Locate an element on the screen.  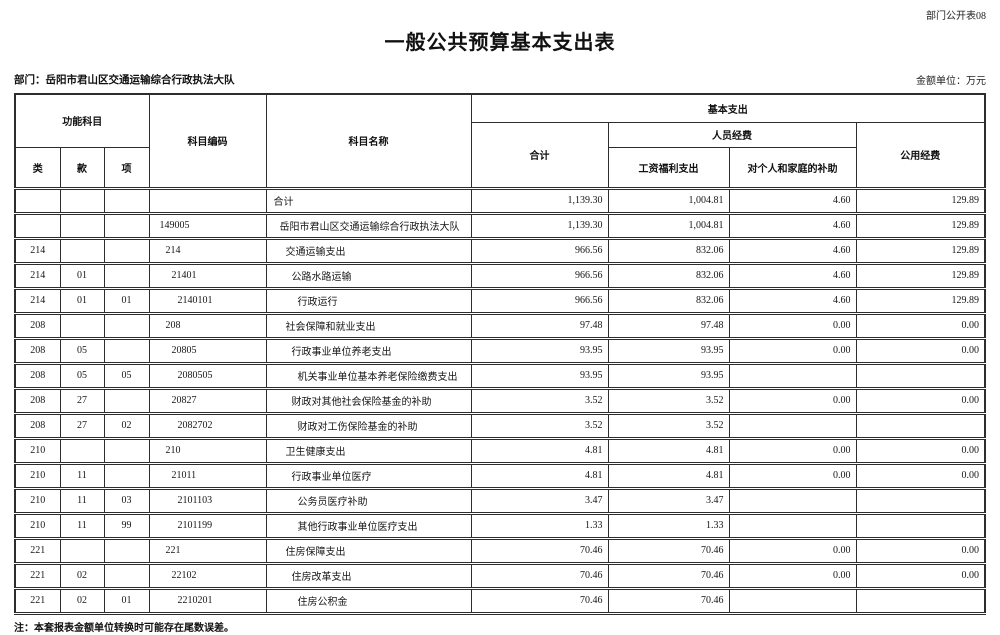
header-class: 类 is located at coordinates (37, 168).